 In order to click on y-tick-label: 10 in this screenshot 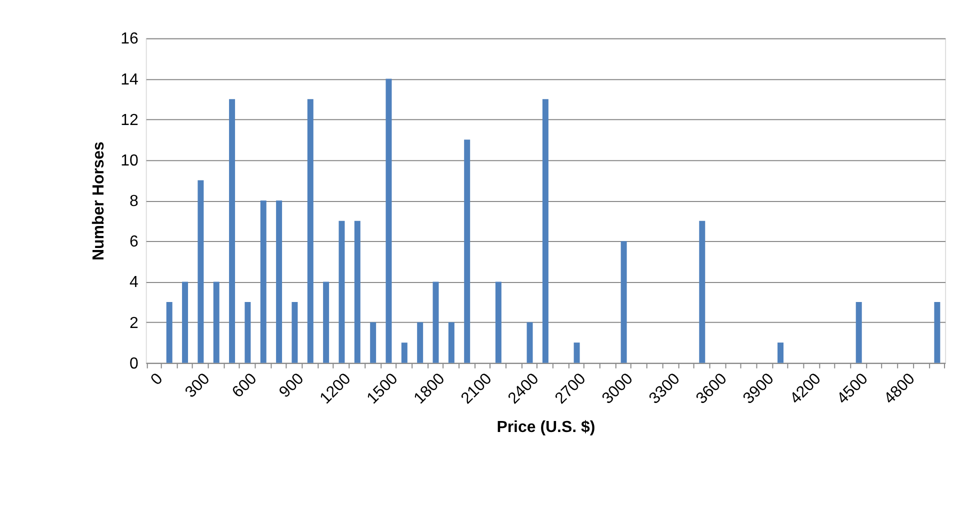, I will do `click(129, 161)`.